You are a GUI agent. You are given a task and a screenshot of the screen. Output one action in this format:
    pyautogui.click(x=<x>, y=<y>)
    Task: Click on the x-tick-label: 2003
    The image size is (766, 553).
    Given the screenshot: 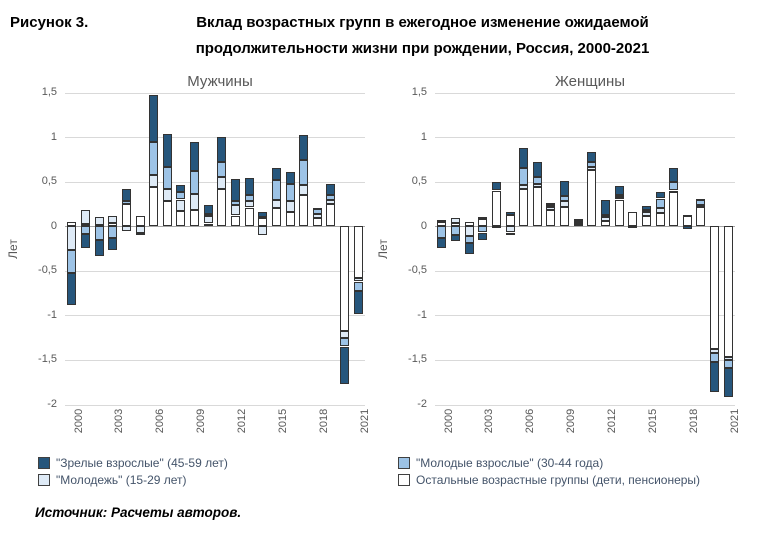 What is the action you would take?
    pyautogui.click(x=119, y=420)
    